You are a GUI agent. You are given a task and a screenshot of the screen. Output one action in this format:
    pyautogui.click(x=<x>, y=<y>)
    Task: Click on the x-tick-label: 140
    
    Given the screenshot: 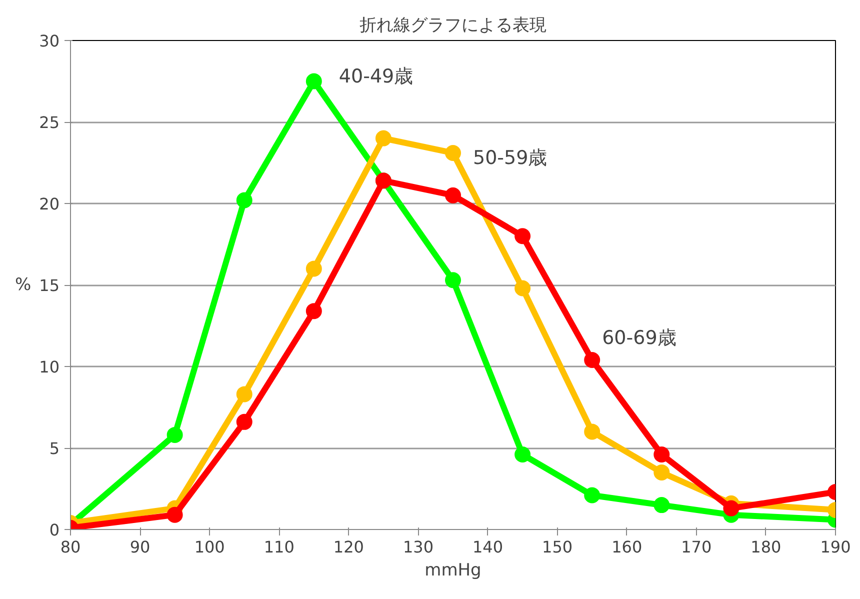 What is the action you would take?
    pyautogui.click(x=488, y=547)
    